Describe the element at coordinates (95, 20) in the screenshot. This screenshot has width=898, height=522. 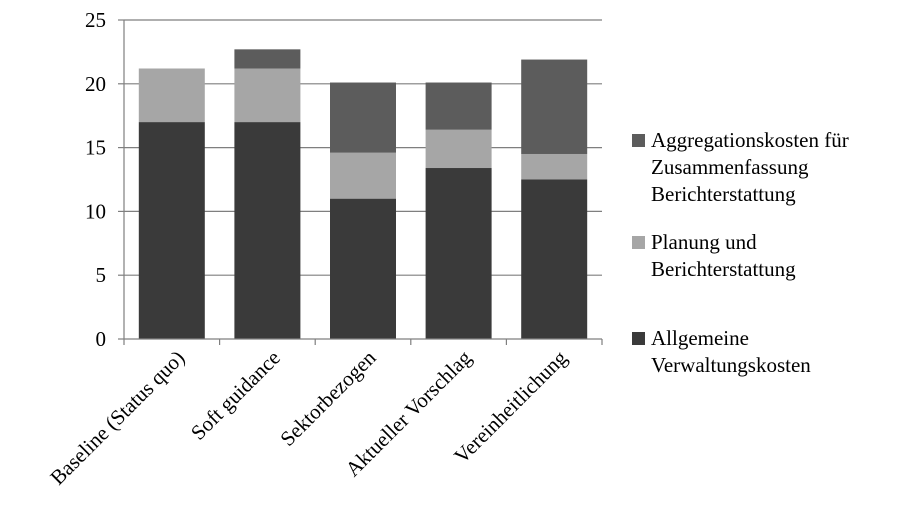
I see `y-tick-label: 25` at that location.